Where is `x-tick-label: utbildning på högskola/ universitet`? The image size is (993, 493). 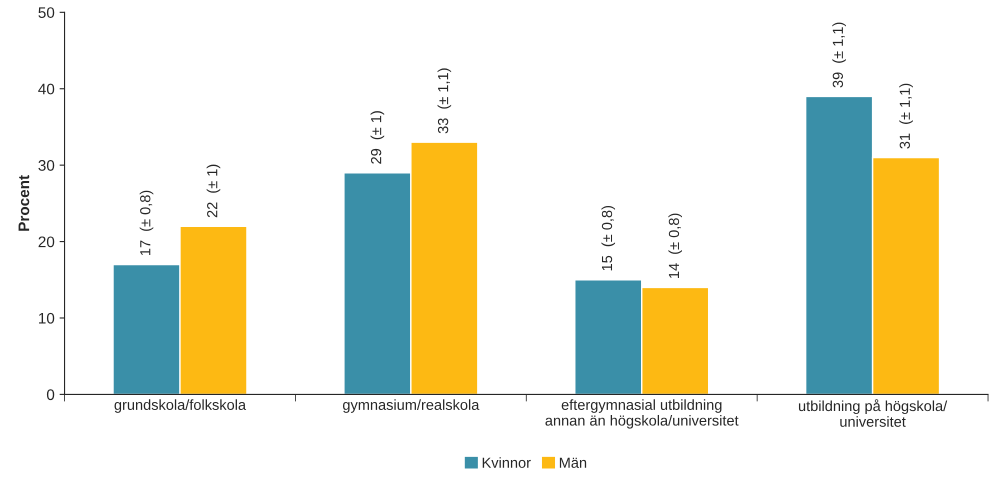
x-tick-label: utbildning på högskola/ universitet is located at coordinates (873, 413).